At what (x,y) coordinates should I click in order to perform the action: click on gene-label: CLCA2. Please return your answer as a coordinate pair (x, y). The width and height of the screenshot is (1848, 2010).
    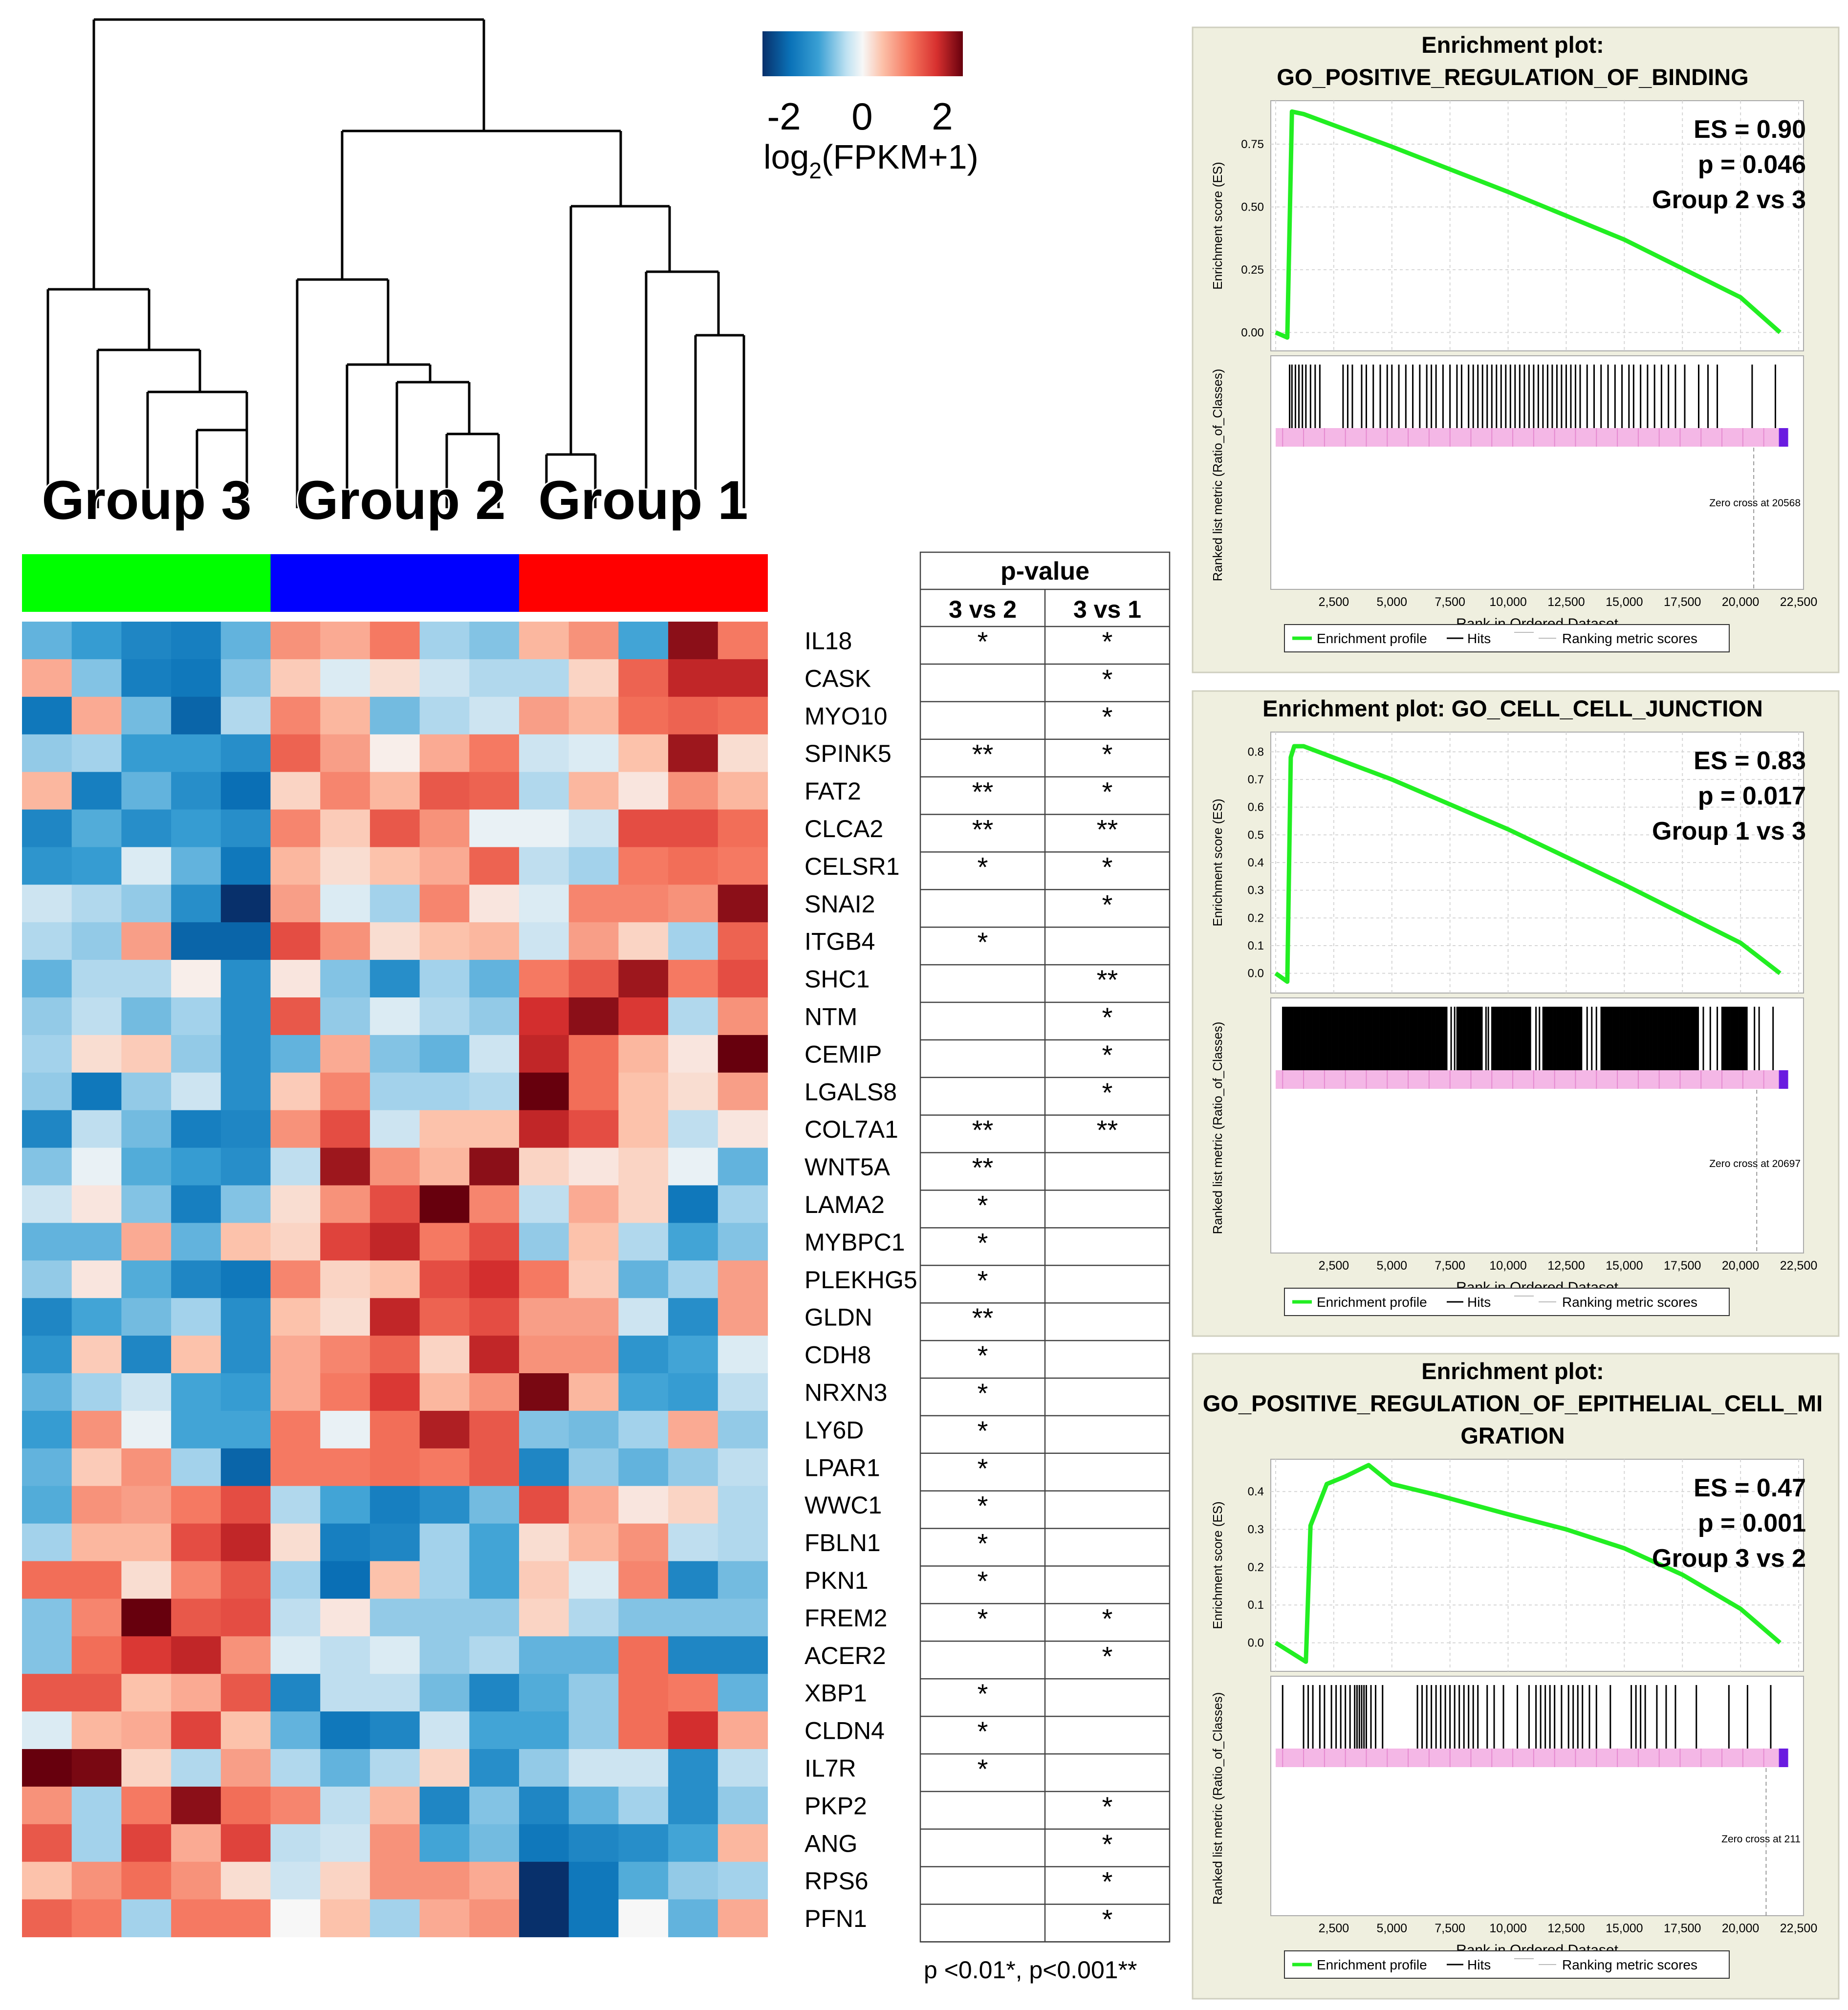
    Looking at the image, I should click on (843, 829).